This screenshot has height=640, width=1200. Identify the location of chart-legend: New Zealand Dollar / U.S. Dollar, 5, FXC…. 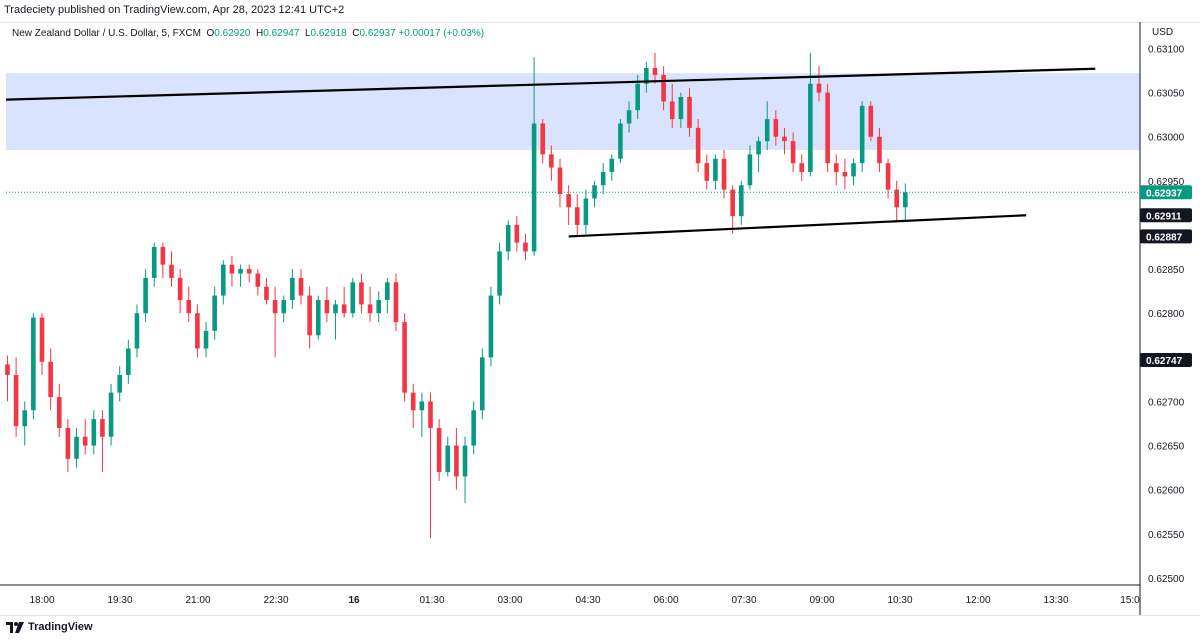
(248, 33).